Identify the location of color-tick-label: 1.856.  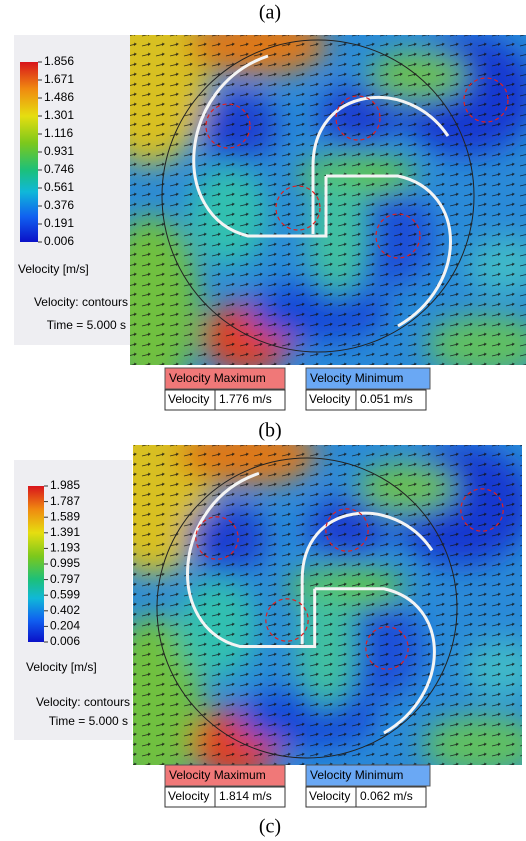
(59, 61).